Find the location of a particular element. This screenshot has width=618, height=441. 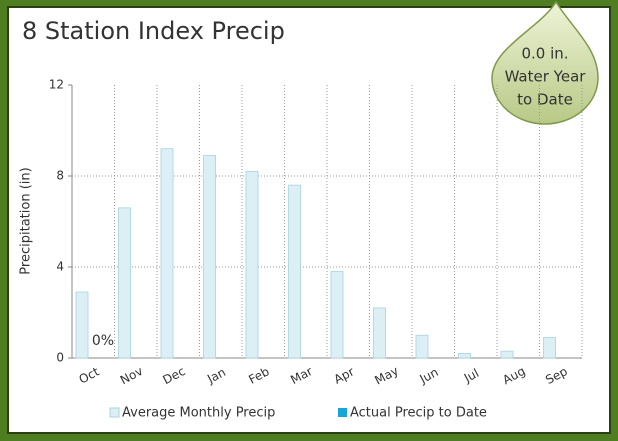

annotation: 0% is located at coordinates (103, 341).